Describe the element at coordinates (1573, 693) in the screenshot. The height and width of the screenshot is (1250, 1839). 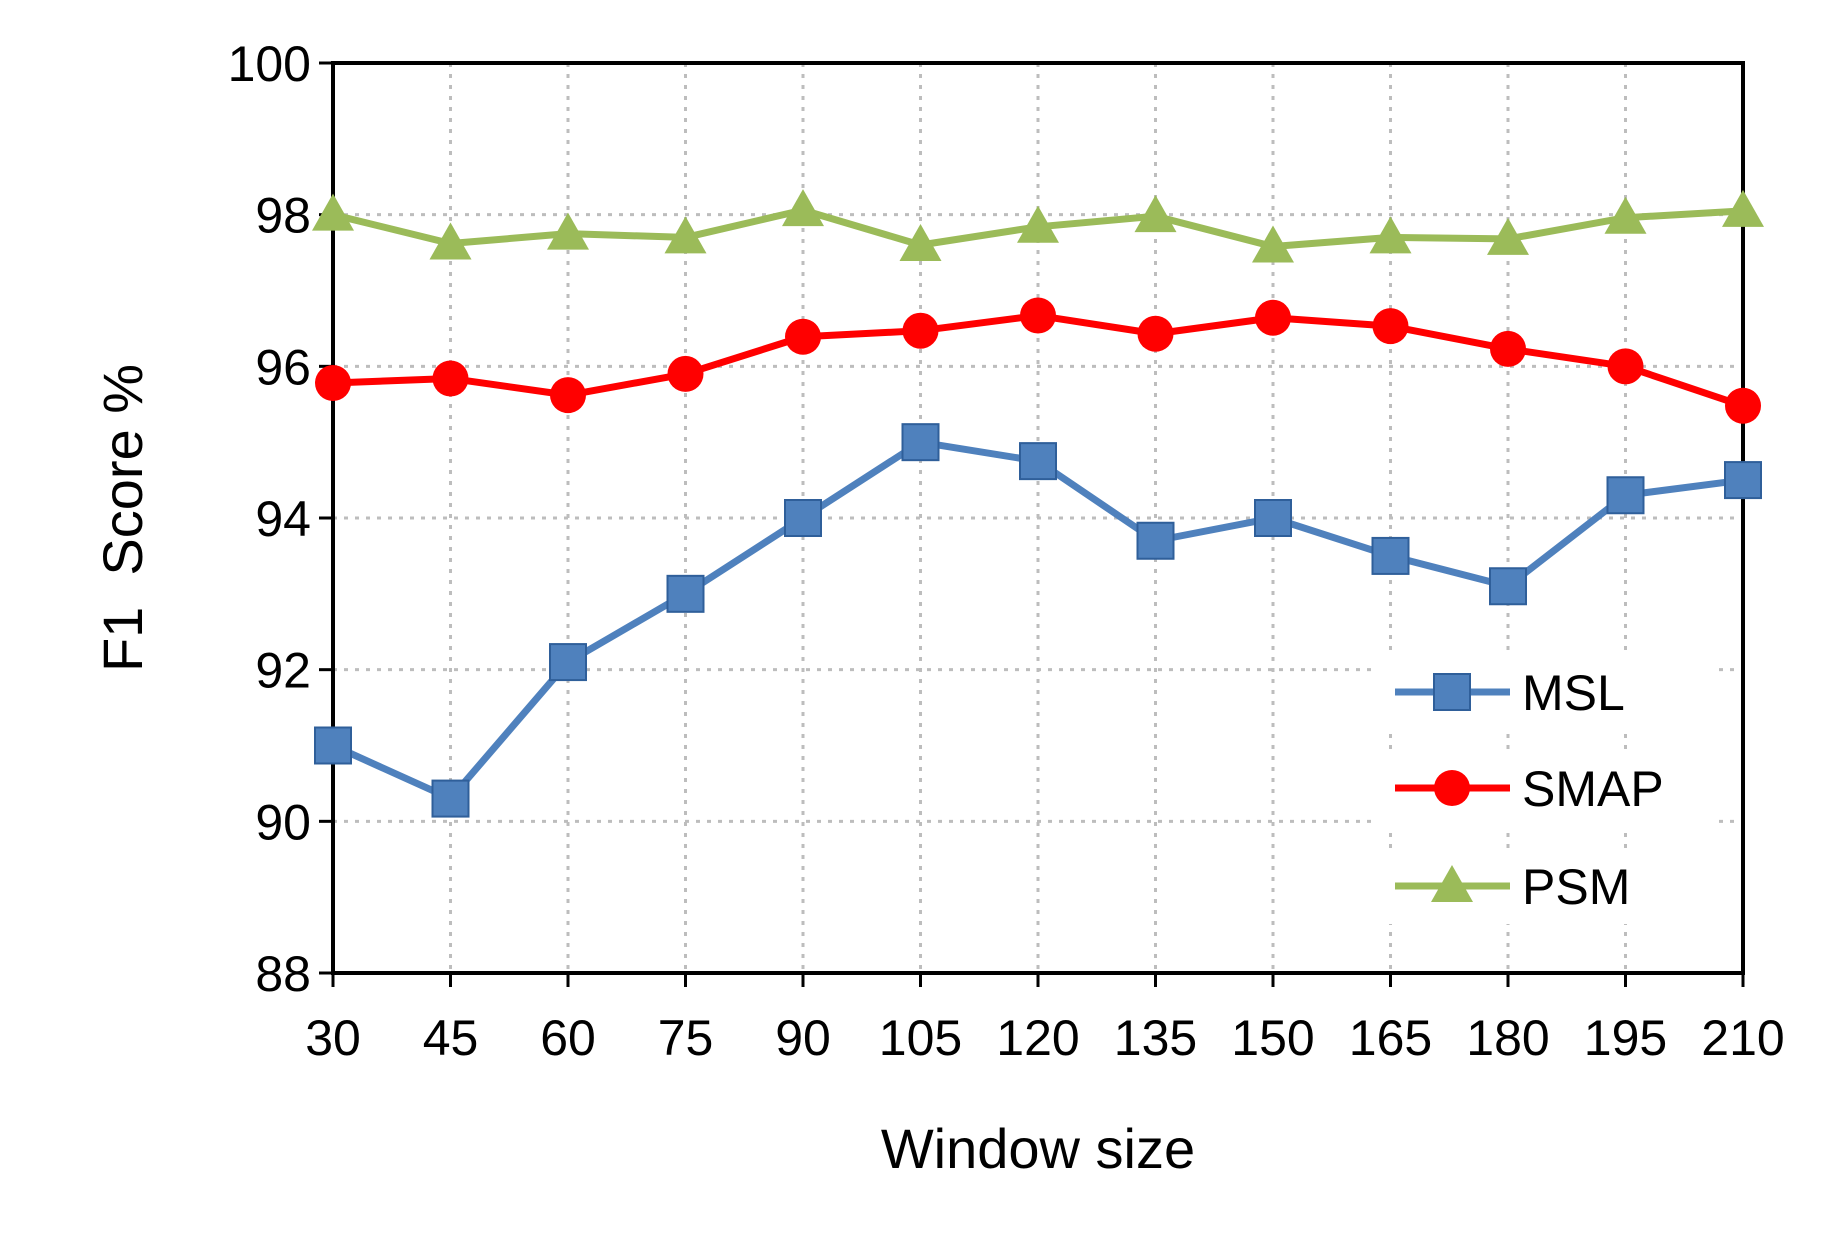
I see `legend-label-msl: MSL` at that location.